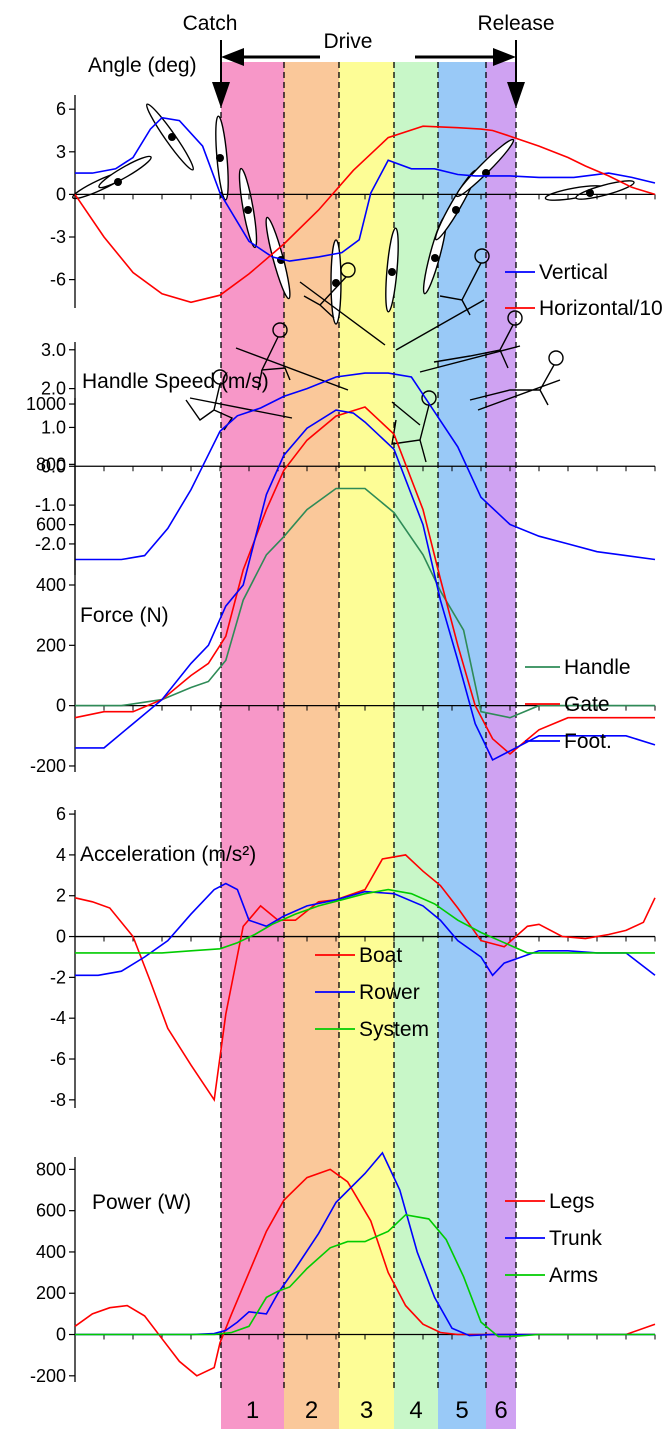 This screenshot has width=669, height=1429. Describe the element at coordinates (588, 741) in the screenshot. I see `legend-label: Foot.` at that location.